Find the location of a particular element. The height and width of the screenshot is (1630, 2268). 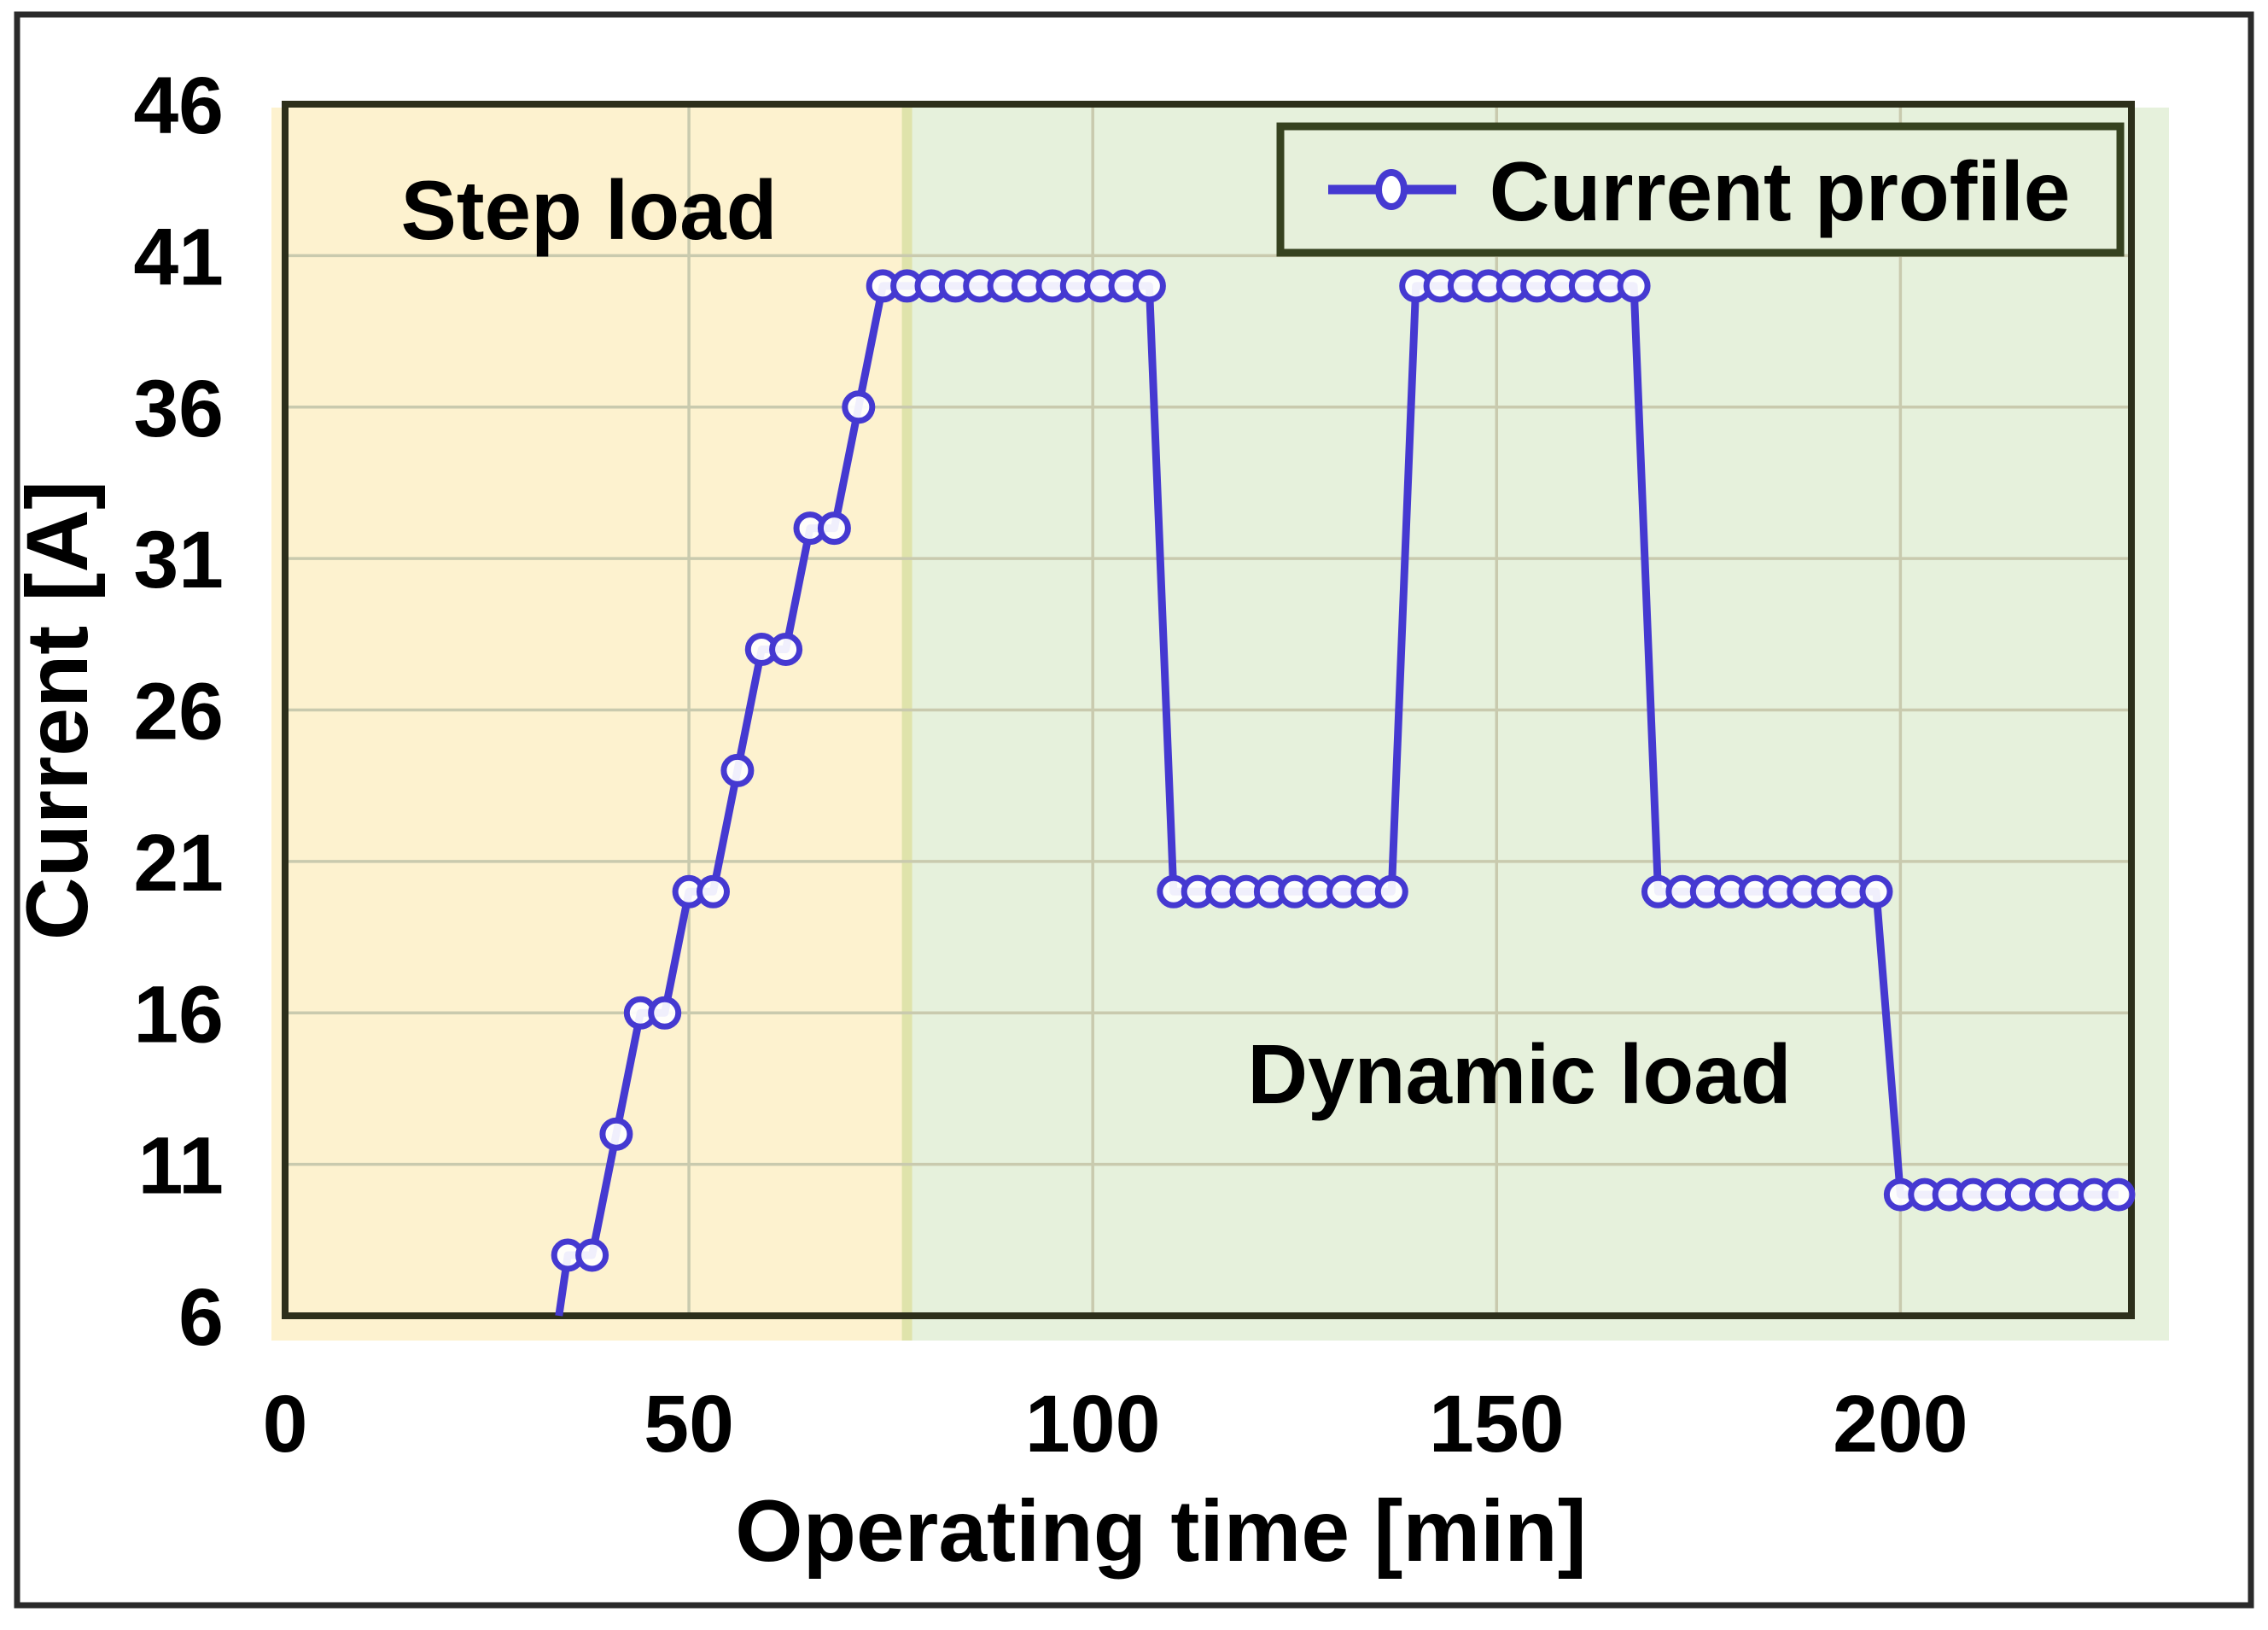

y-tick-label: 11 is located at coordinates (181, 1166).